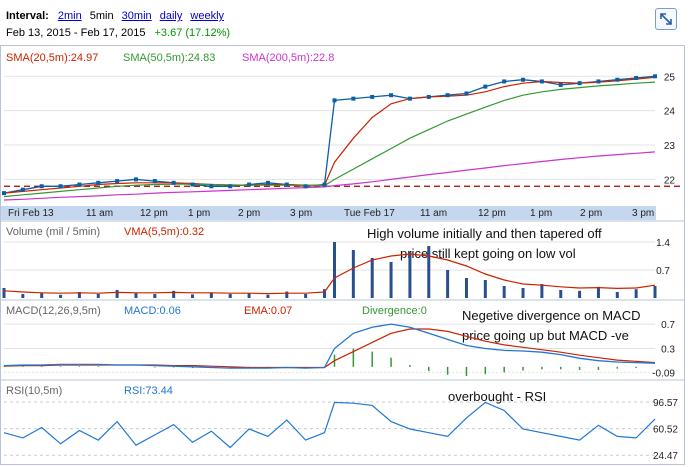 The image size is (691, 467). What do you see at coordinates (249, 213) in the screenshot?
I see `time-axis-label-4: 2 pm` at bounding box center [249, 213].